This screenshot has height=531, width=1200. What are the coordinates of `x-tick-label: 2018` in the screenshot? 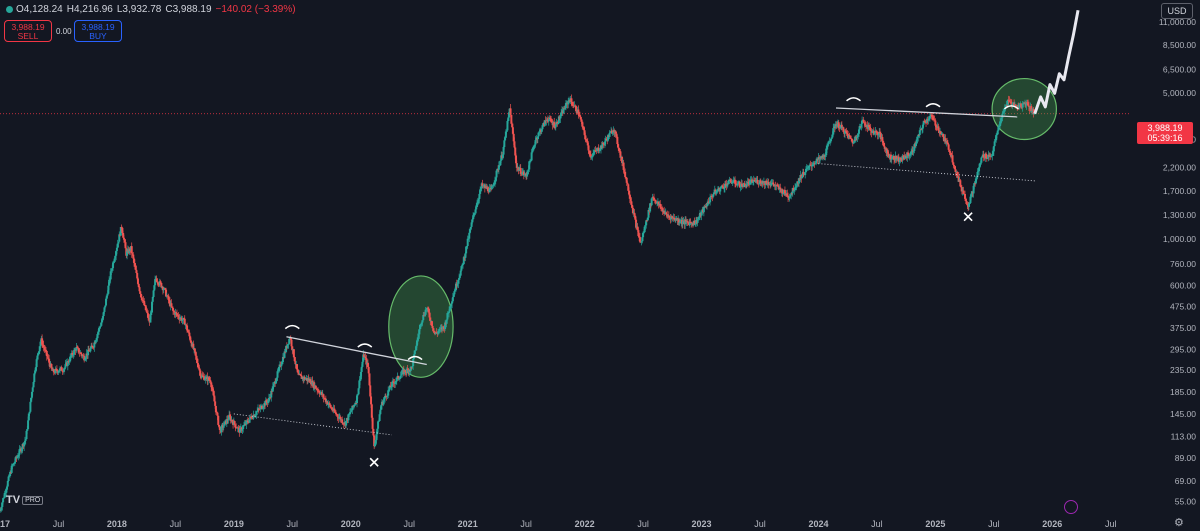 It's located at (117, 524).